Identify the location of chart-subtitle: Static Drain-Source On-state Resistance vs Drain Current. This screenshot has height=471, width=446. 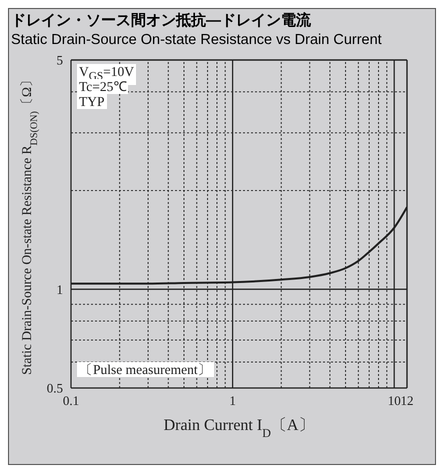
(196, 40).